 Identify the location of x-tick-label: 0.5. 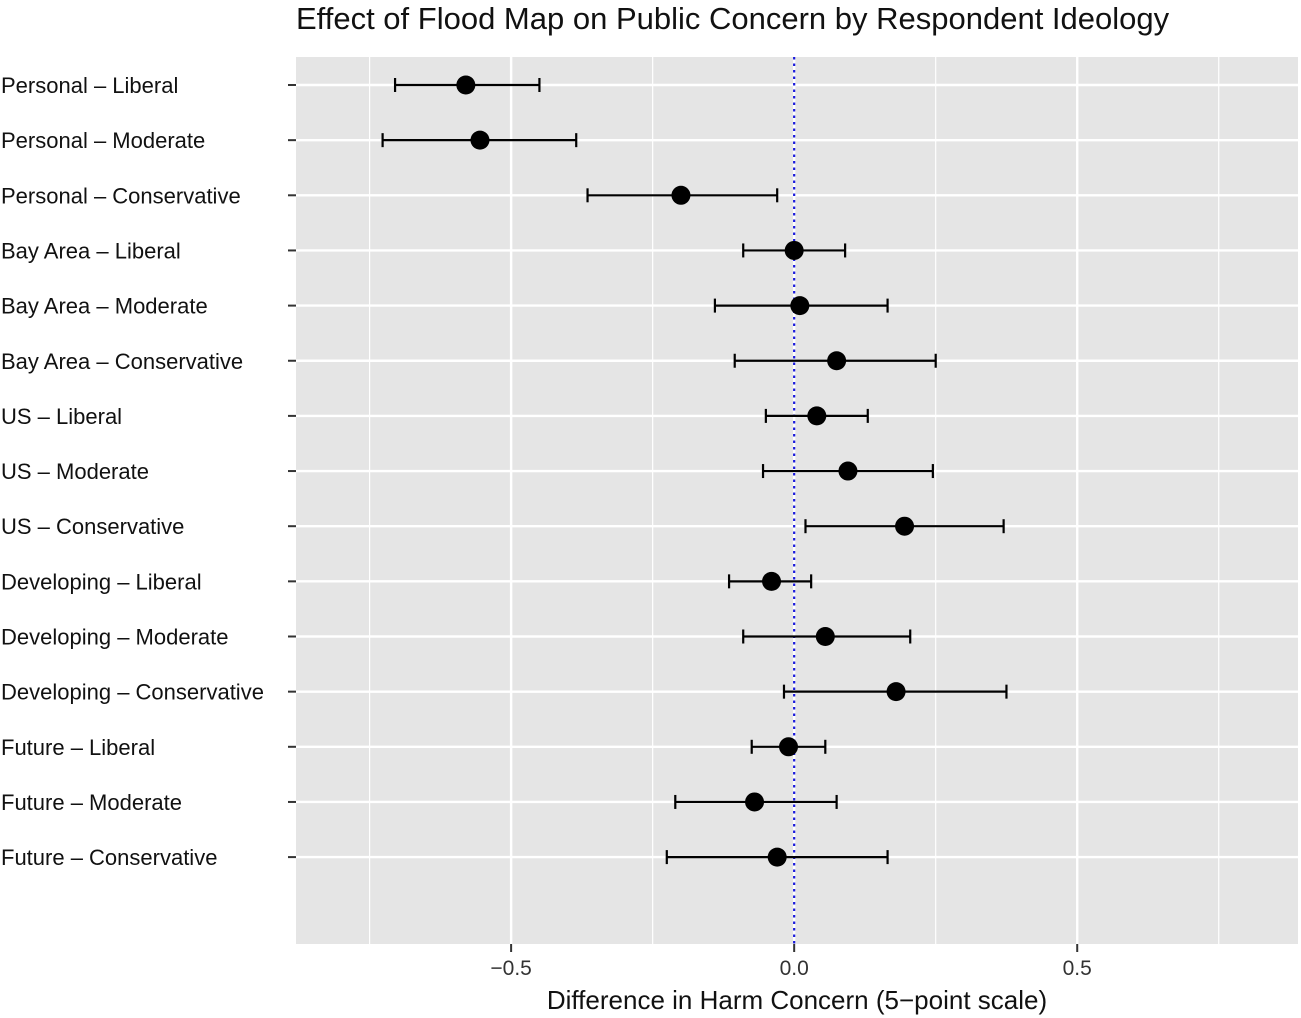
(1077, 968).